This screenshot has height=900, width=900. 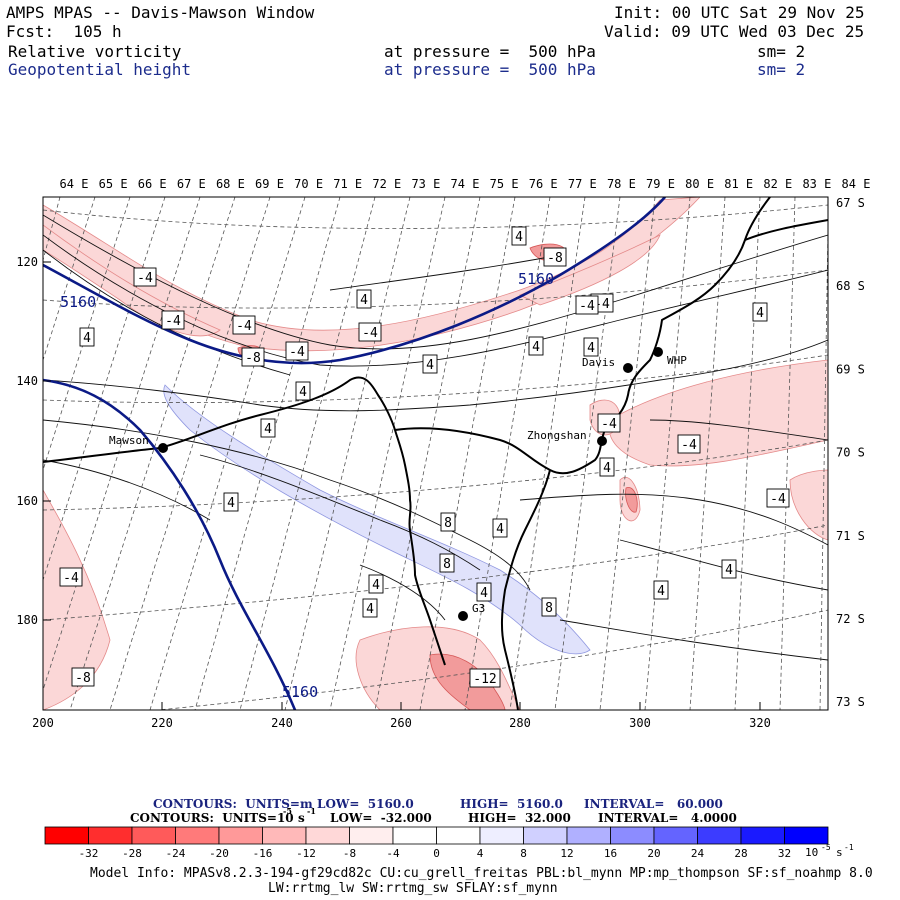 I want to click on vorticity-label: 8, so click(x=549, y=607).